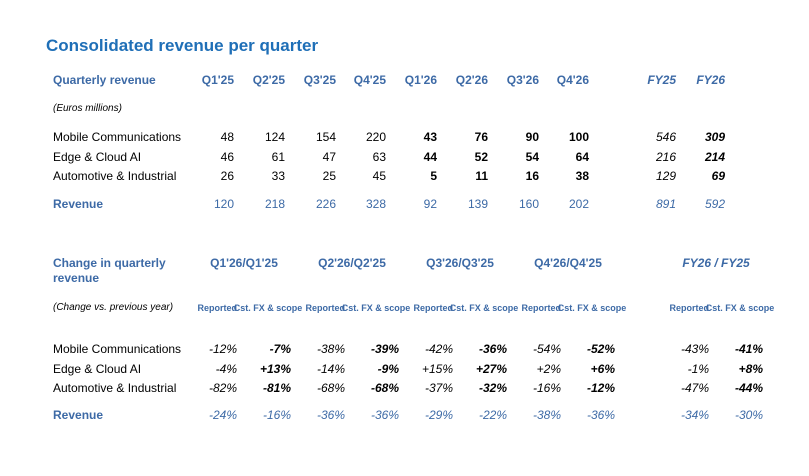  I want to click on cell: 38, so click(582, 176).